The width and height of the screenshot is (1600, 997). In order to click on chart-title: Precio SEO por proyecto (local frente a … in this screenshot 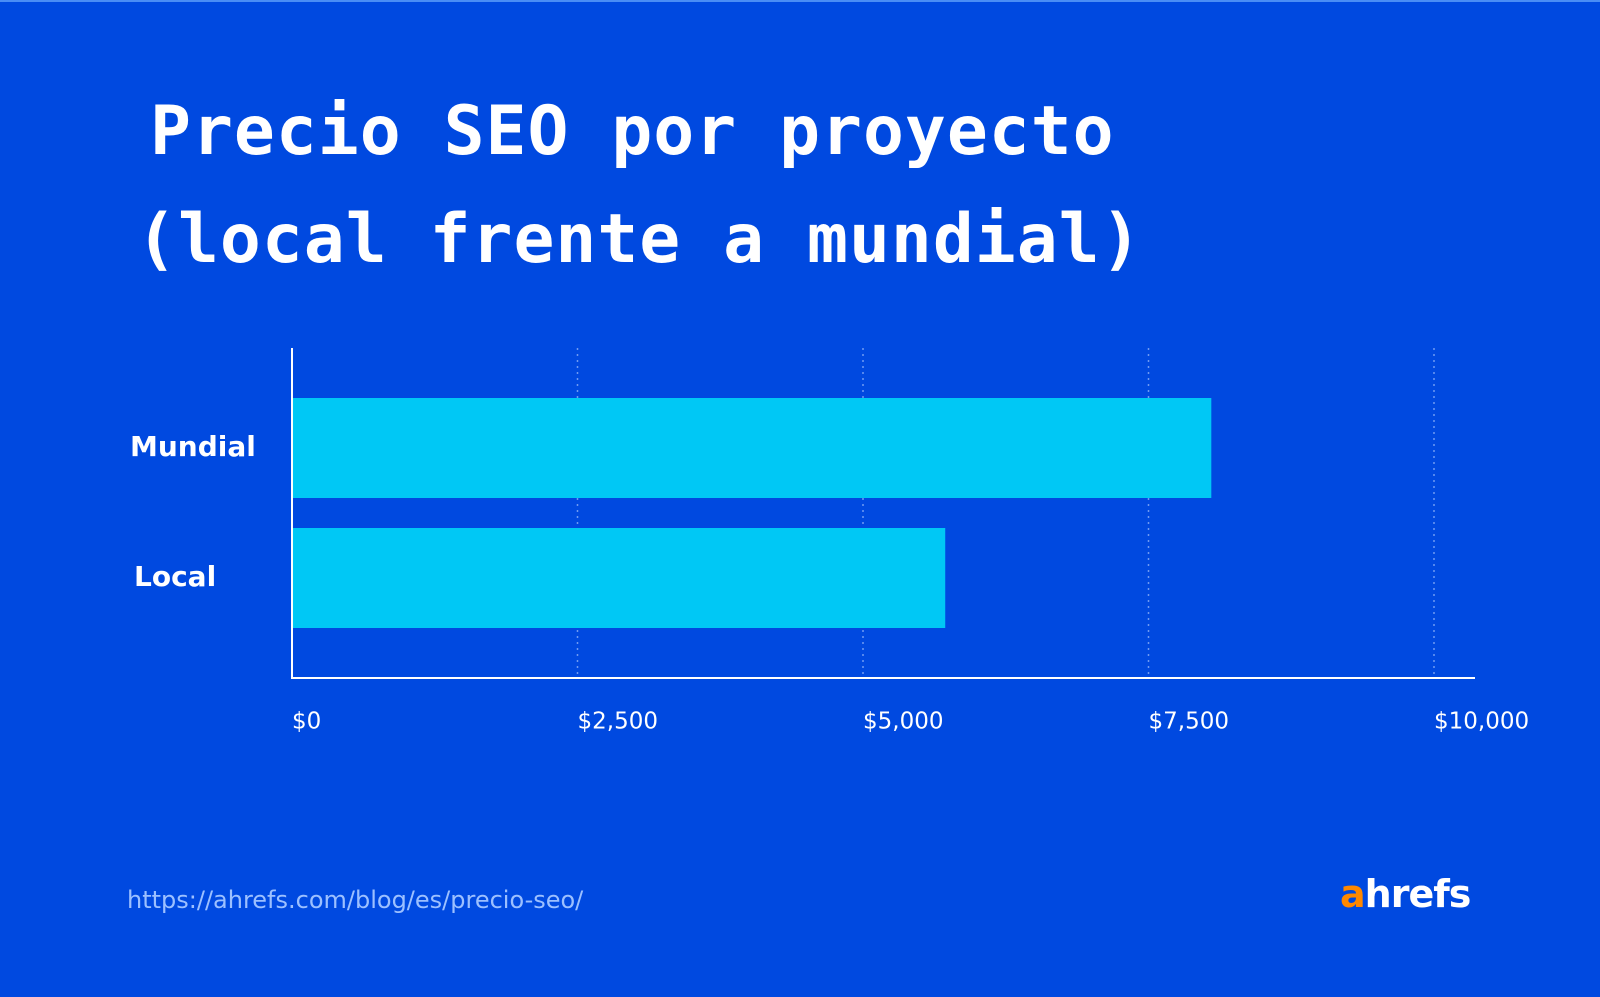, I will do `click(639, 186)`.